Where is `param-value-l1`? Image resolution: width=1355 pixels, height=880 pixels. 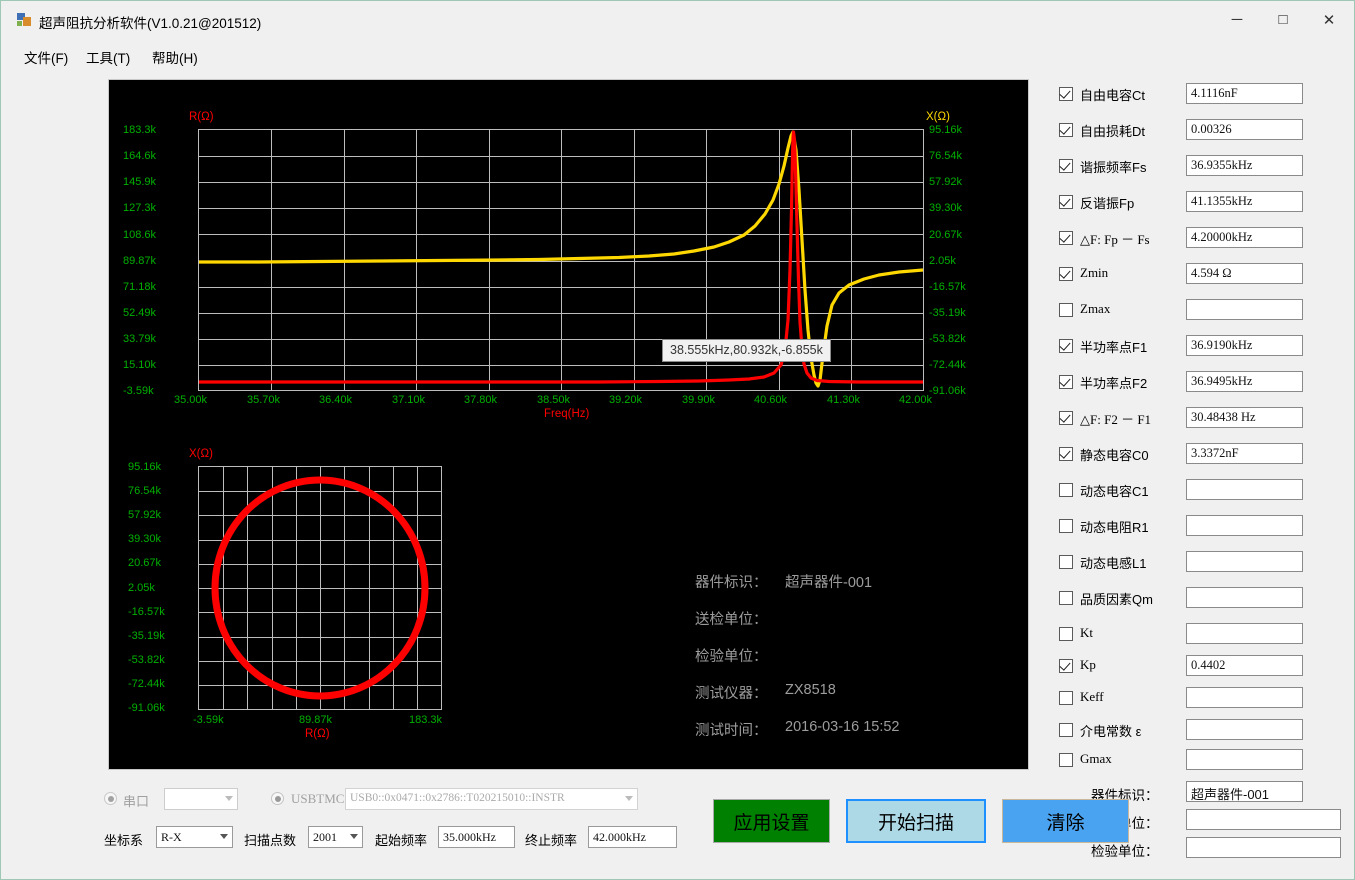
param-value-l1 is located at coordinates (1244, 561).